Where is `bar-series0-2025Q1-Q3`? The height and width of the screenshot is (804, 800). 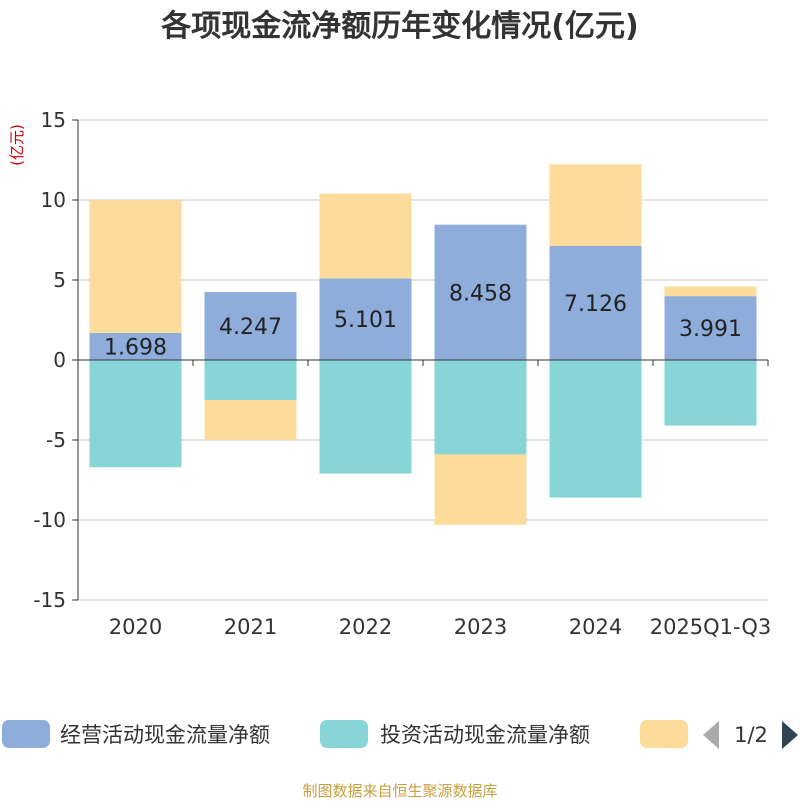
bar-series0-2025Q1-Q3 is located at coordinates (710, 328).